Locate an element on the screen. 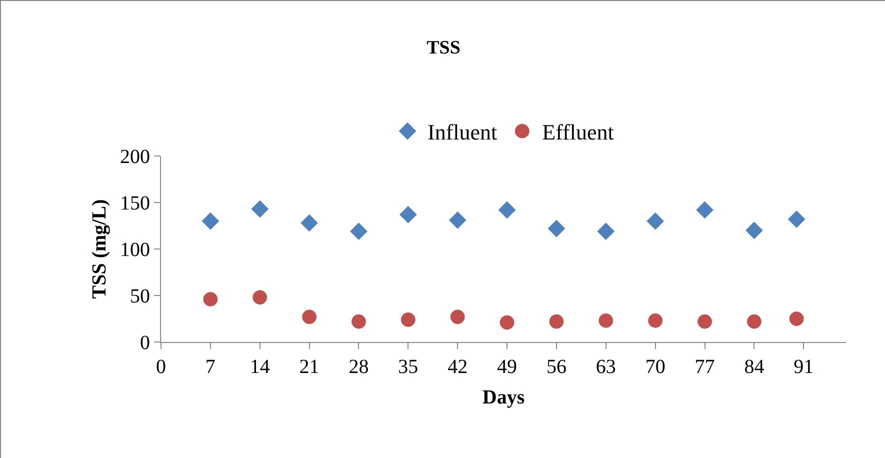  x-tick-label: 49 is located at coordinates (507, 367).